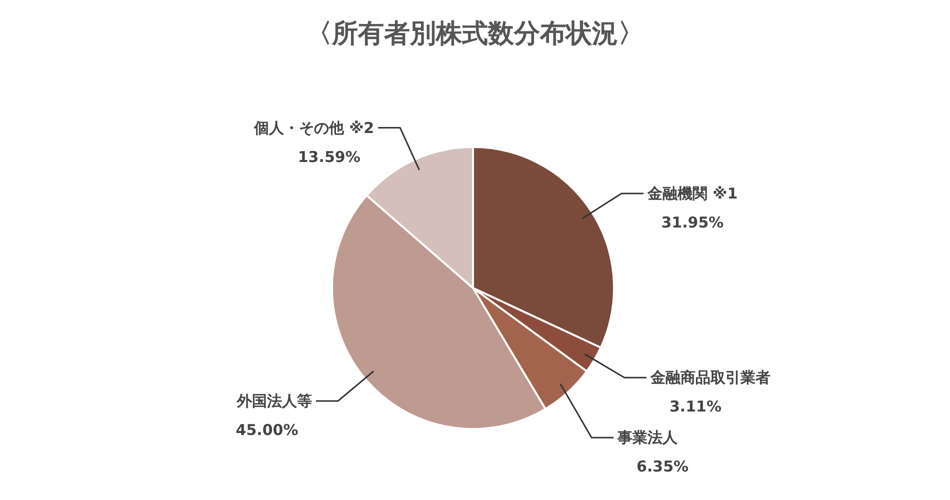 This screenshot has height=500, width=950. What do you see at coordinates (475, 34) in the screenshot?
I see `chart-title: 〈所有者別株式数分布状況〉` at bounding box center [475, 34].